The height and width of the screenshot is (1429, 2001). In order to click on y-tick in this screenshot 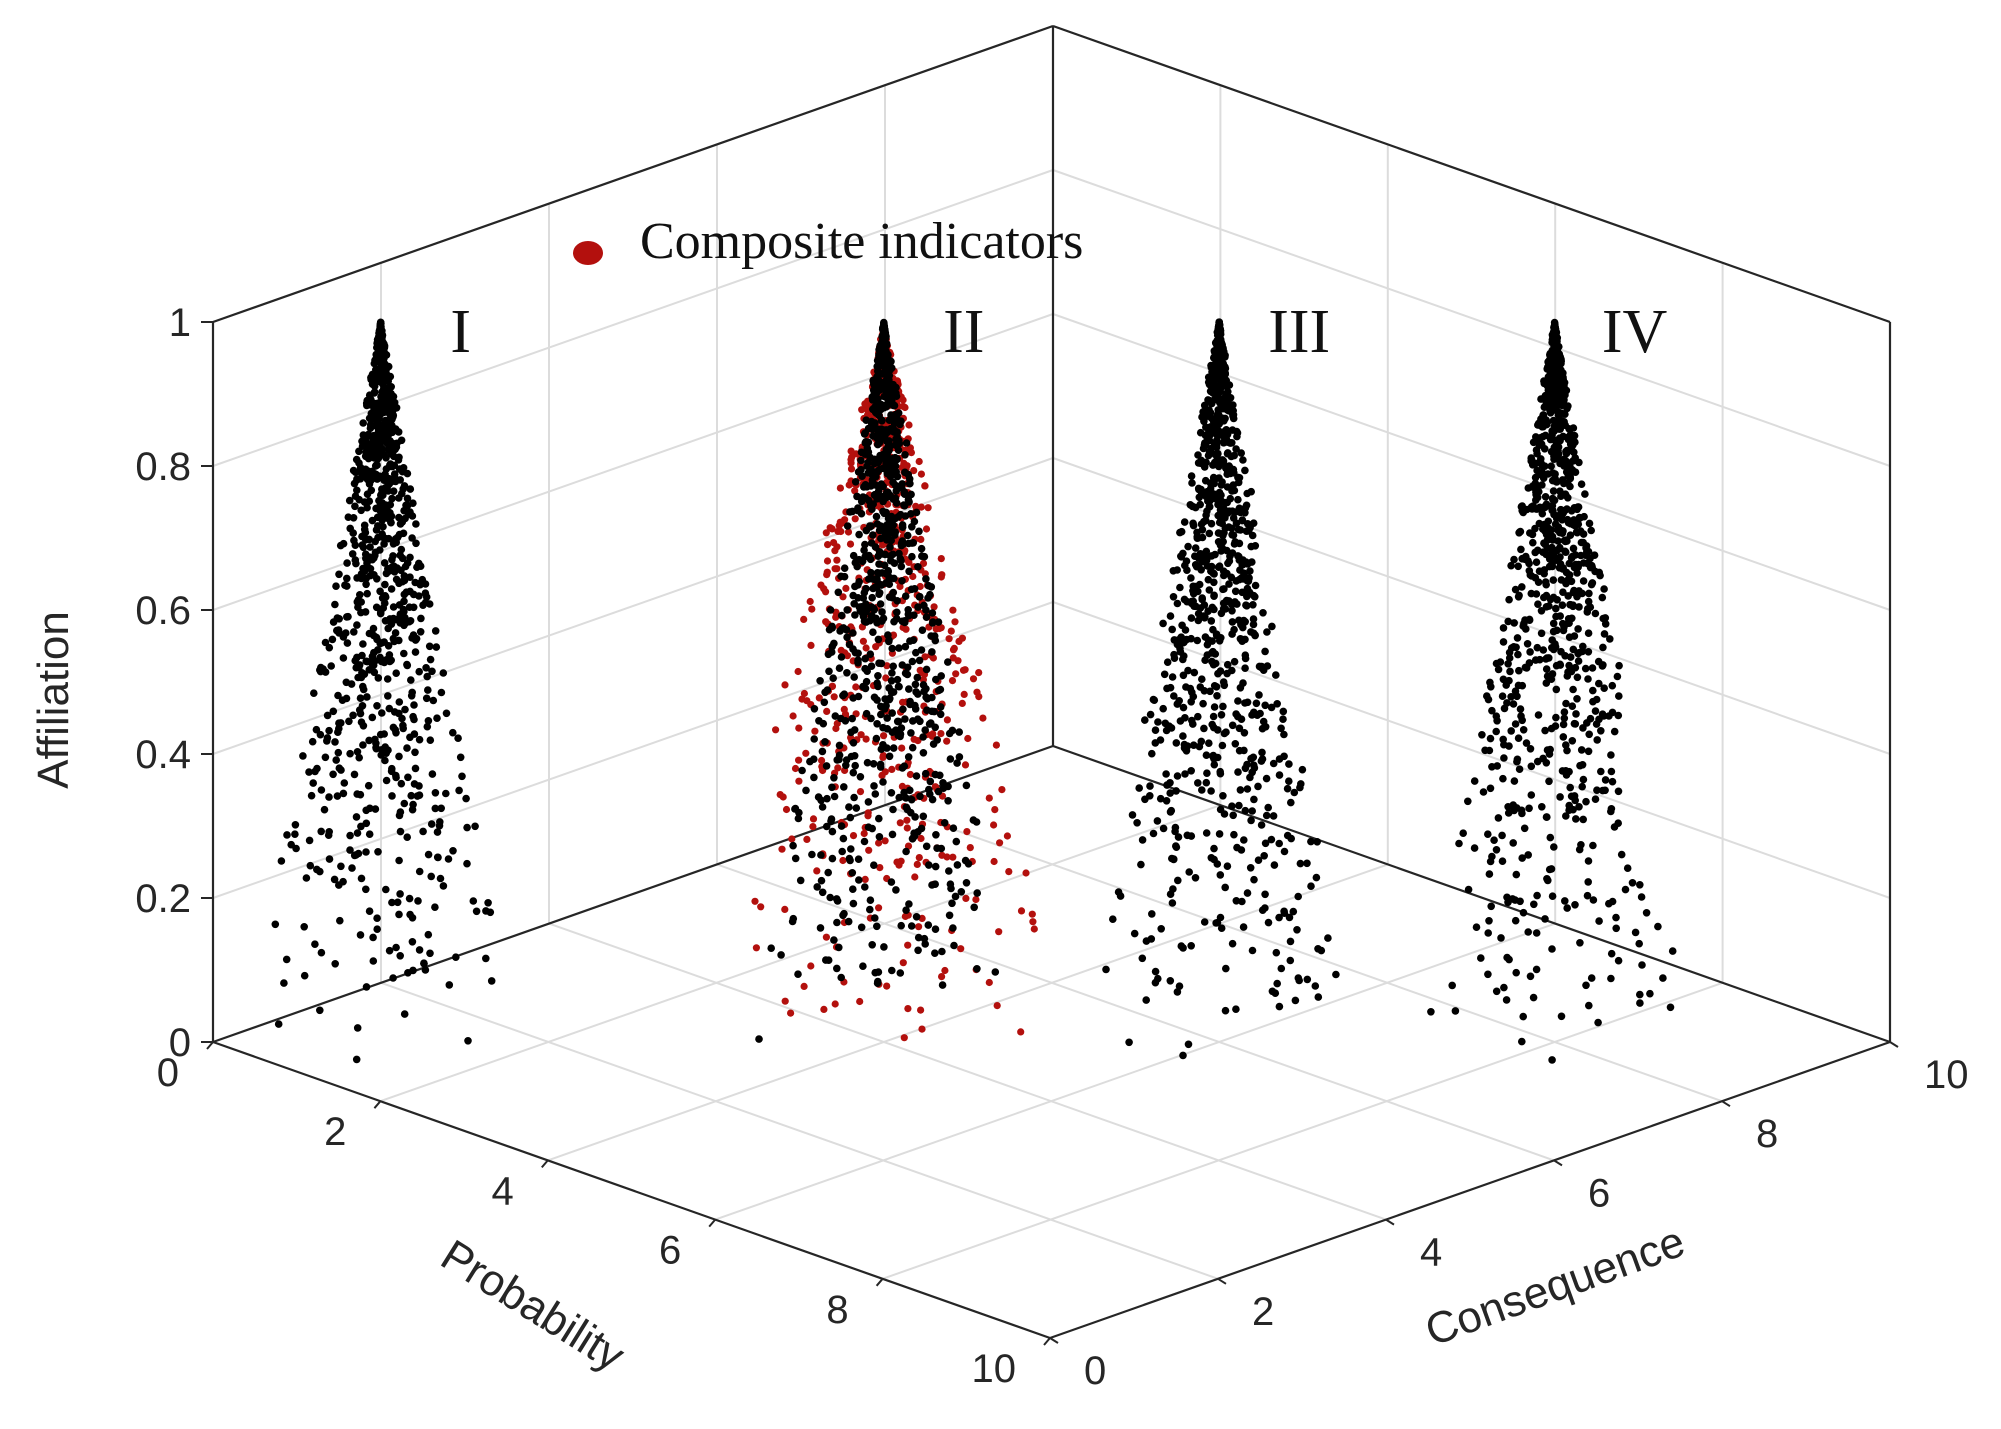, I will do `click(1054, 1340)`.